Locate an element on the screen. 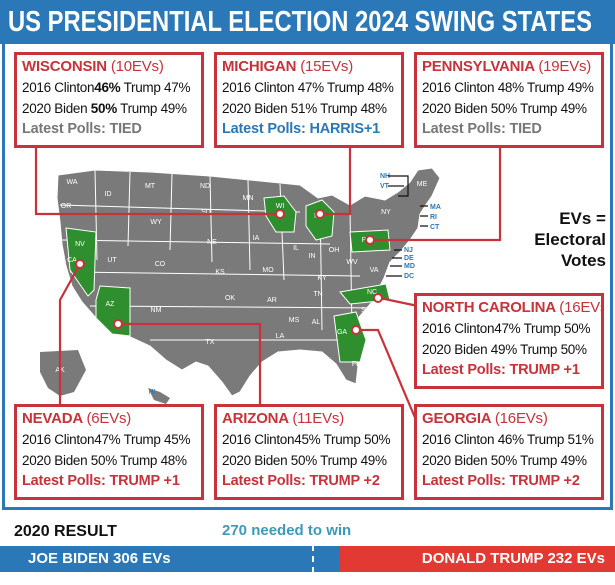 The image size is (615, 585). map-label-fl: FL is located at coordinates (356, 364).